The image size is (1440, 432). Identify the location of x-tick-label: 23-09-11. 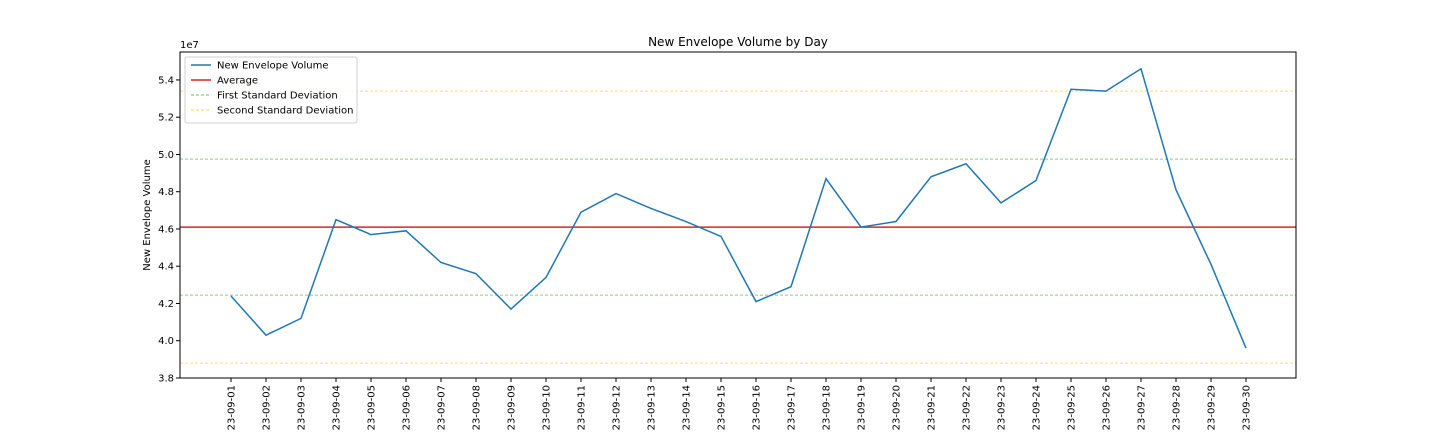
(582, 407).